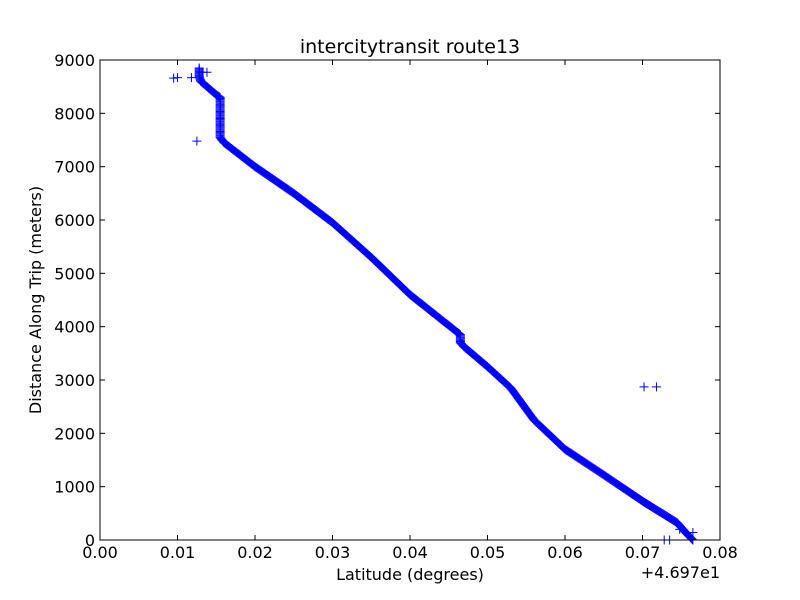  Describe the element at coordinates (74, 167) in the screenshot. I see `y-tick-label: 7000` at that location.